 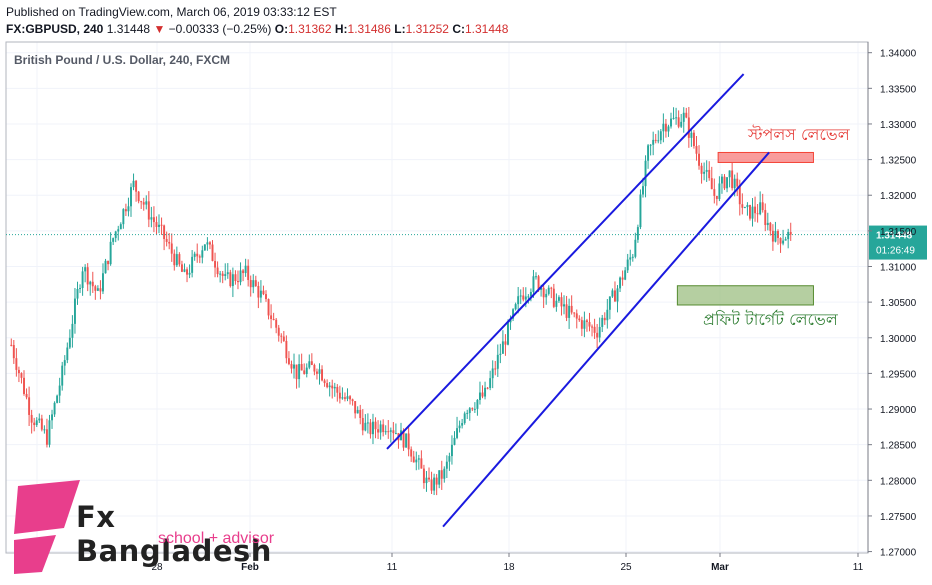 I want to click on low-value: 1.31252, so click(x=427, y=29).